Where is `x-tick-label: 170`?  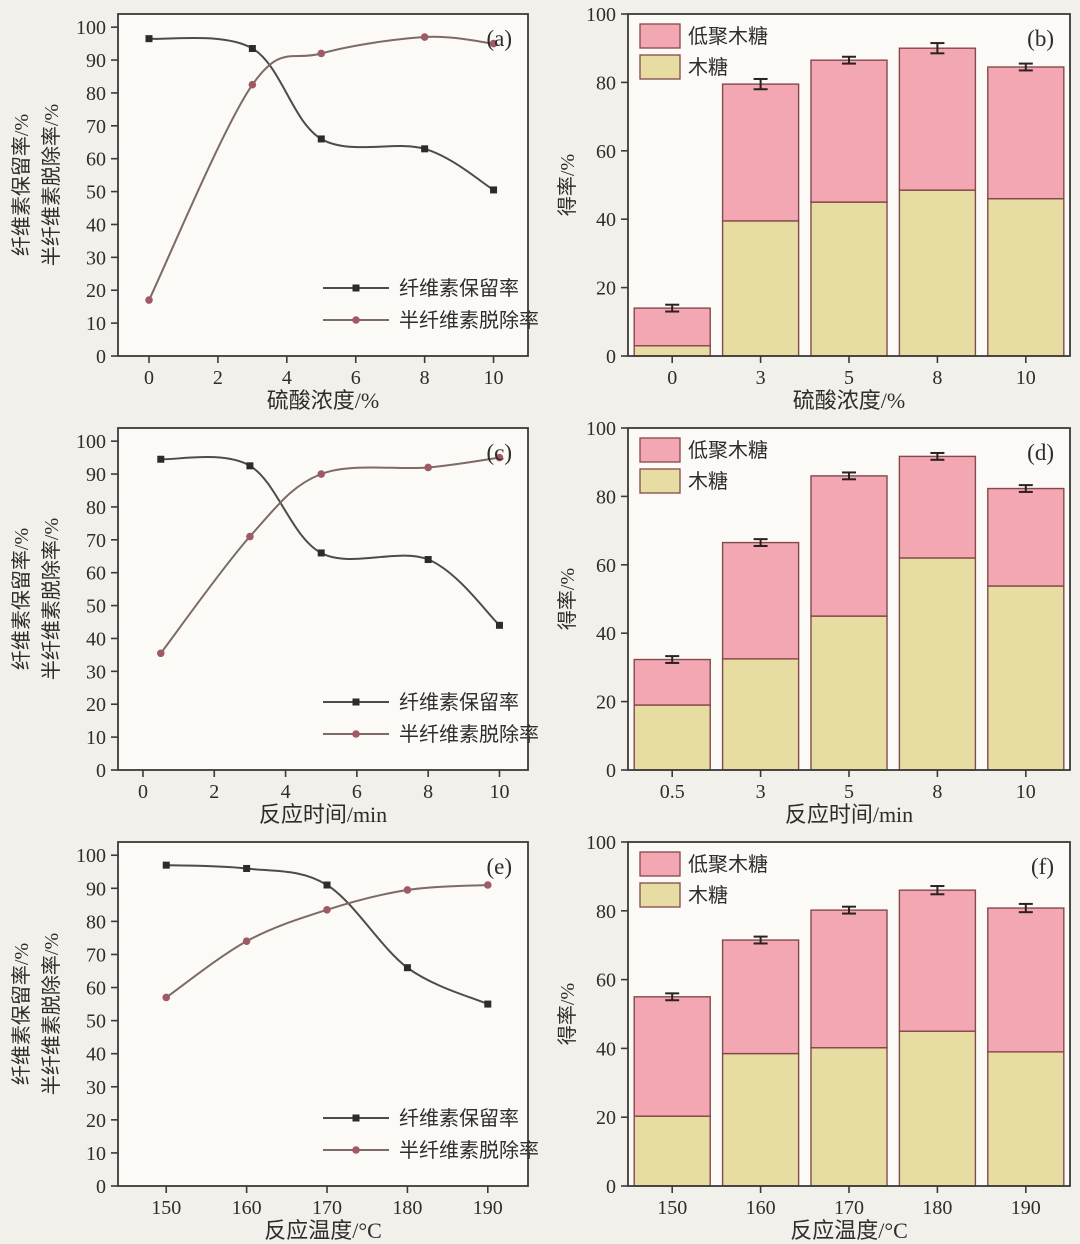 x-tick-label: 170 is located at coordinates (849, 1208).